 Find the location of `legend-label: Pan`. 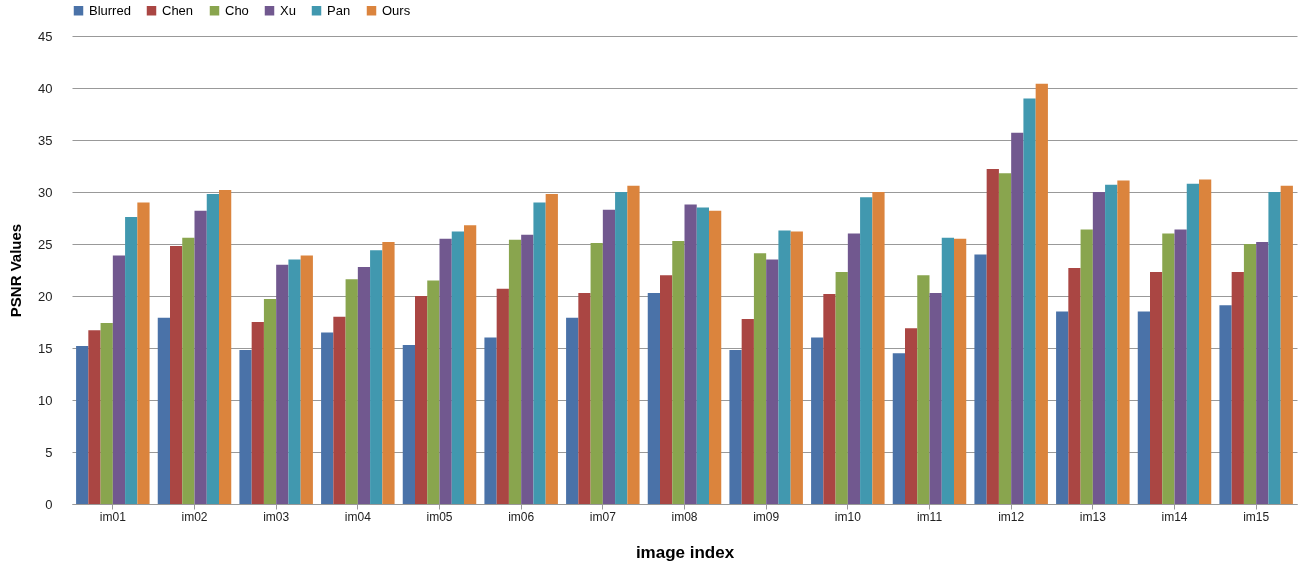

legend-label: Pan is located at coordinates (339, 10).